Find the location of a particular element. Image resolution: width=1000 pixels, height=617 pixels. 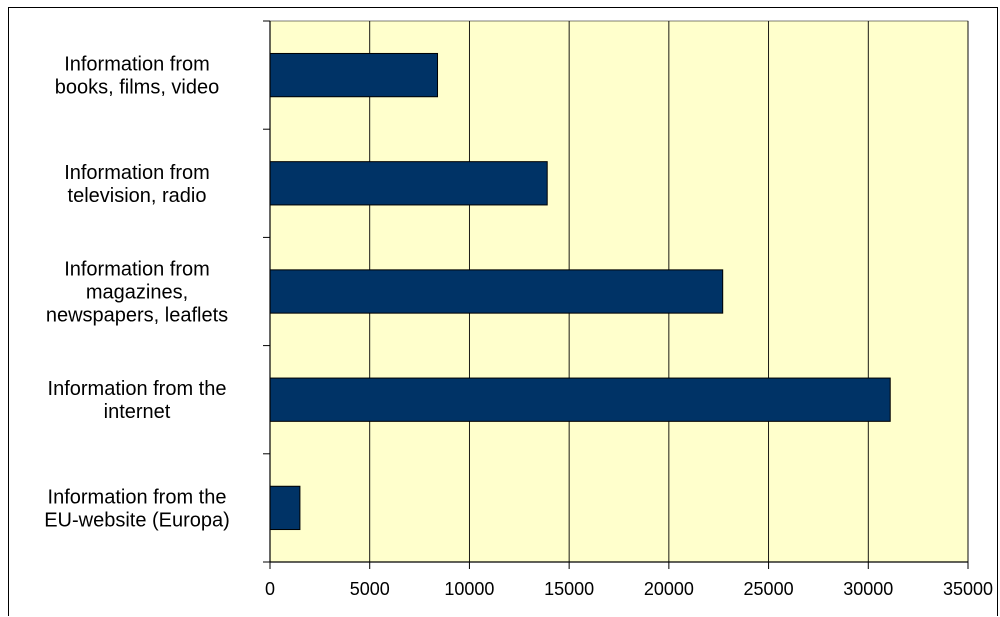

category-label: Information from books, films, video is located at coordinates (137, 76).